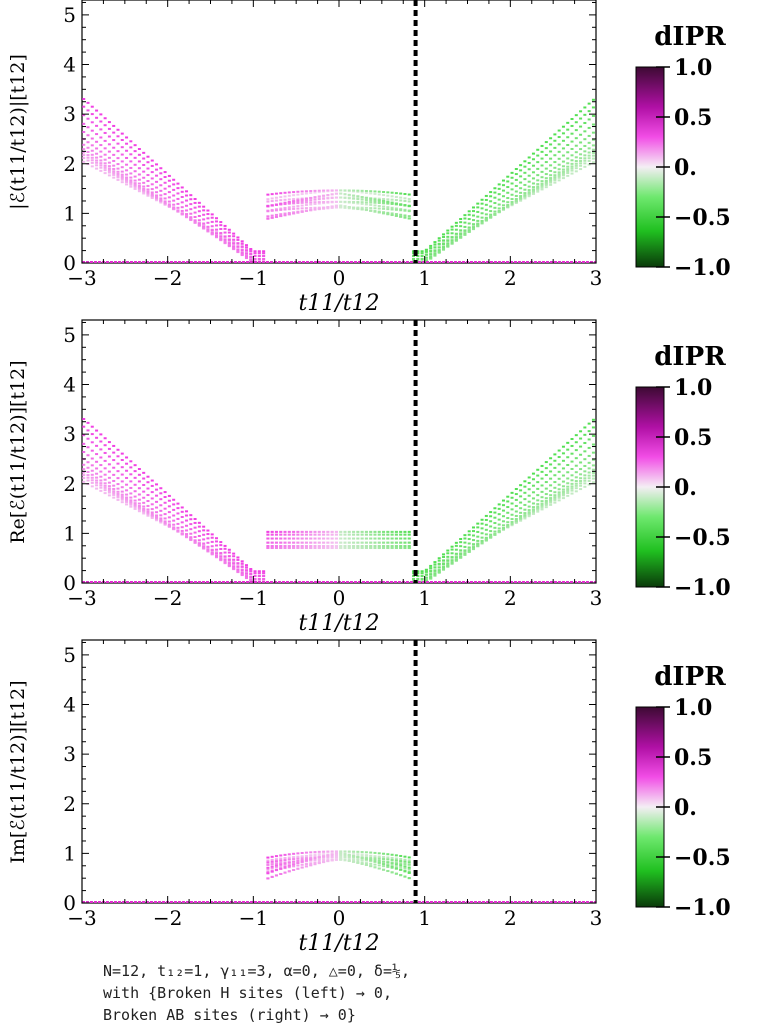 The image size is (768, 1026). I want to click on y-axis-label: Im[ℰ(t11/t12)][t12], so click(18, 771).